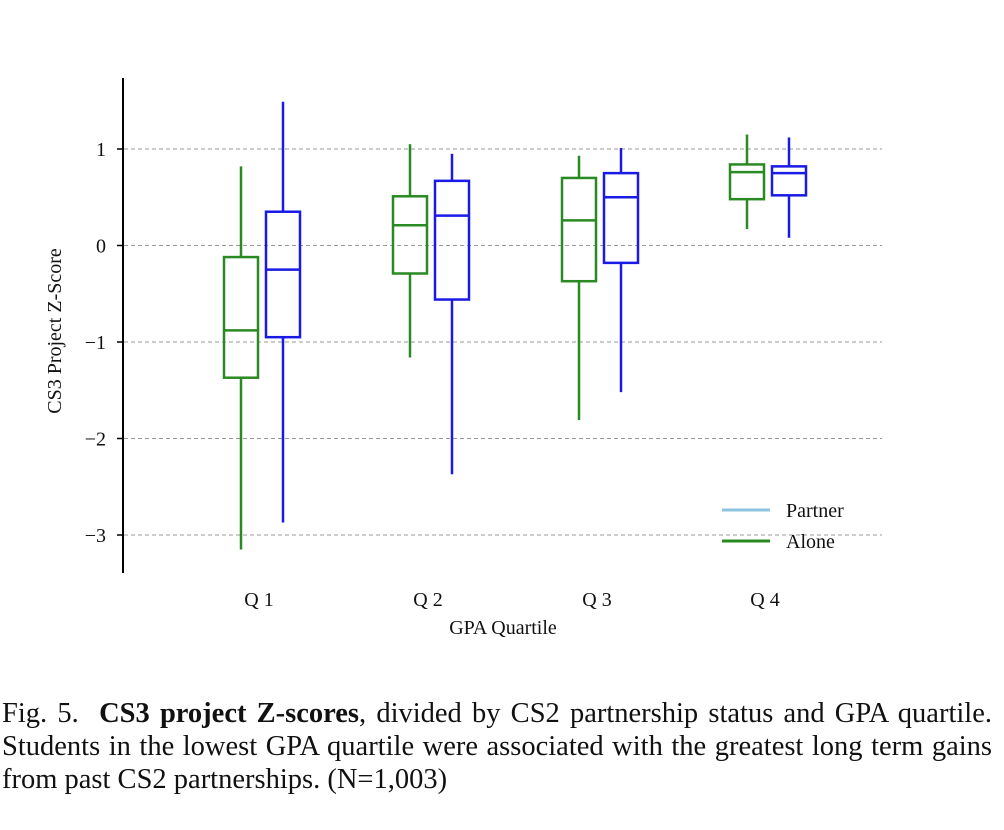 The image size is (1004, 830). Describe the element at coordinates (810, 542) in the screenshot. I see `legend-label: Alone` at that location.